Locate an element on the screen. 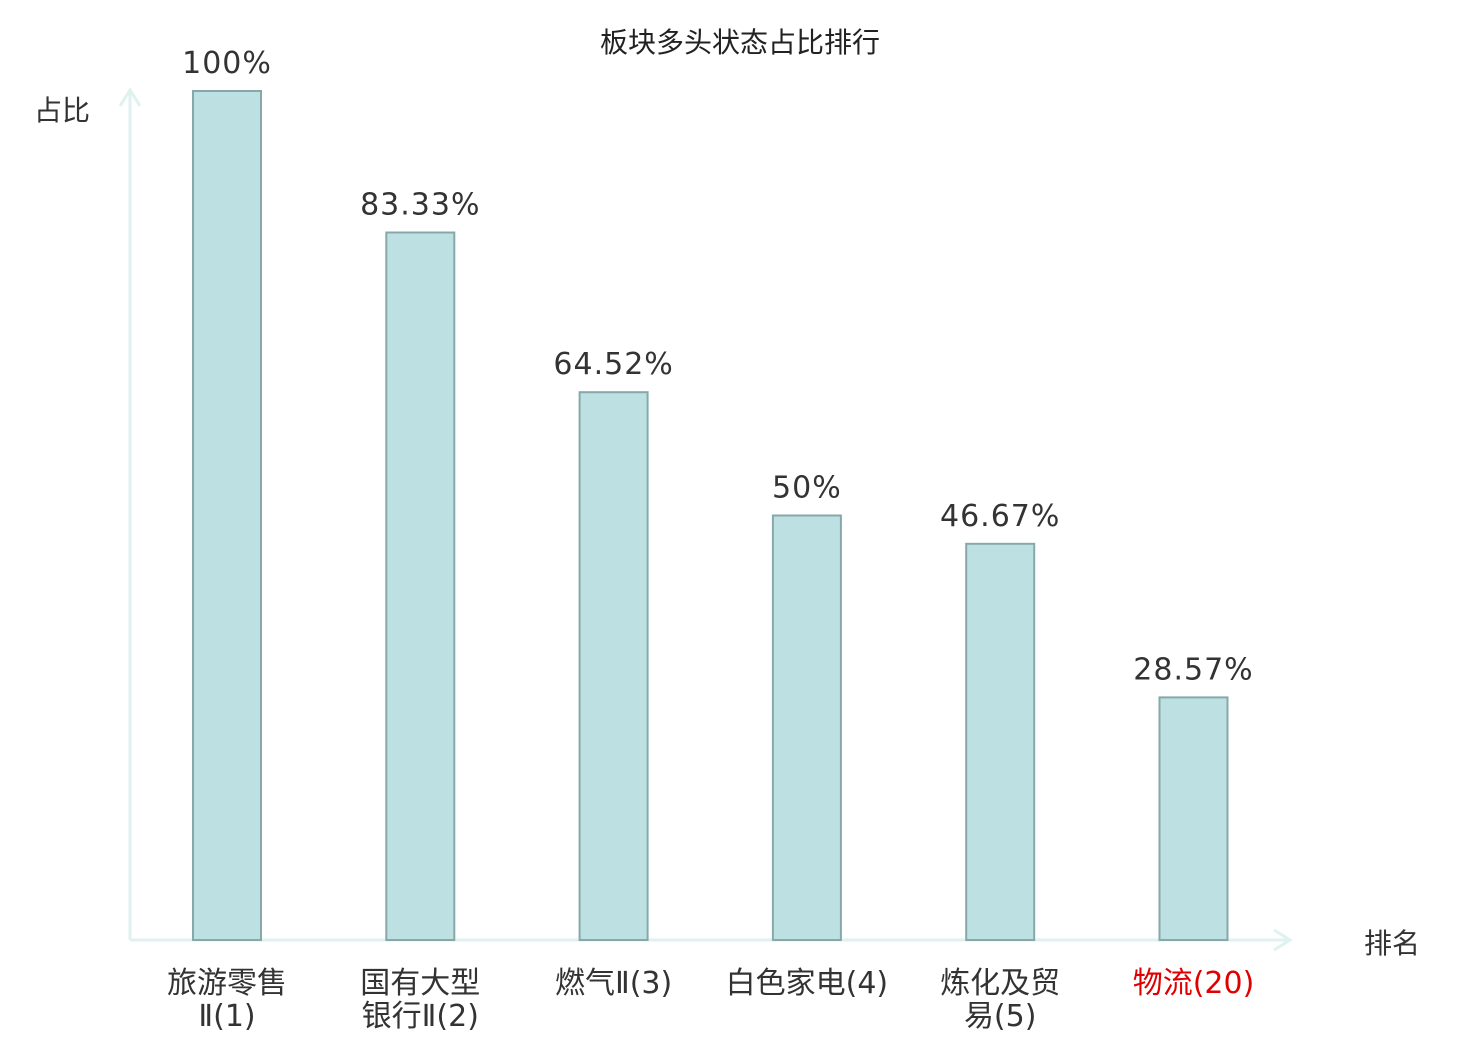 The width and height of the screenshot is (1480, 1044). category-label-line: 银行Ⅱ(2) is located at coordinates (420, 1016).